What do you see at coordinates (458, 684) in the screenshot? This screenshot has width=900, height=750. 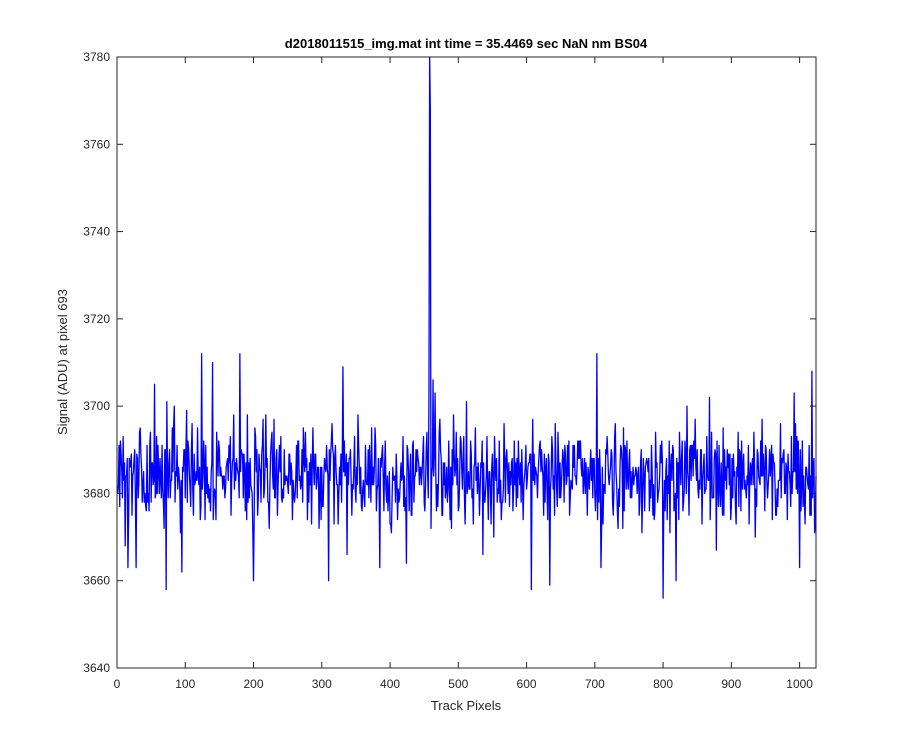 I see `x-tick-label: 500` at bounding box center [458, 684].